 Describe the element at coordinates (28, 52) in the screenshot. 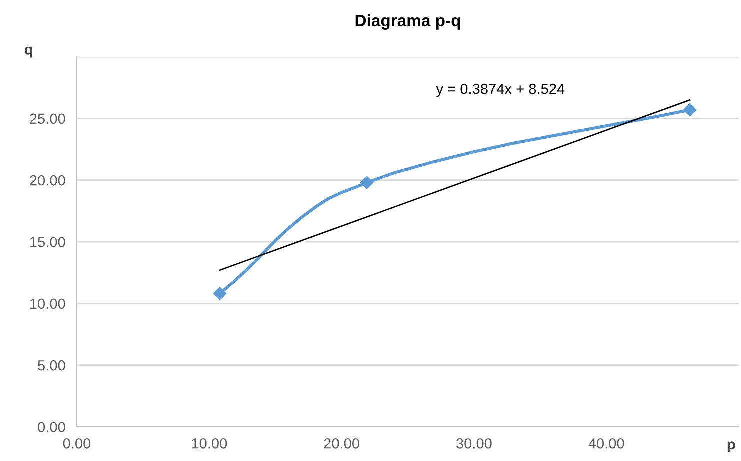

I see `y-axis-title: q` at that location.